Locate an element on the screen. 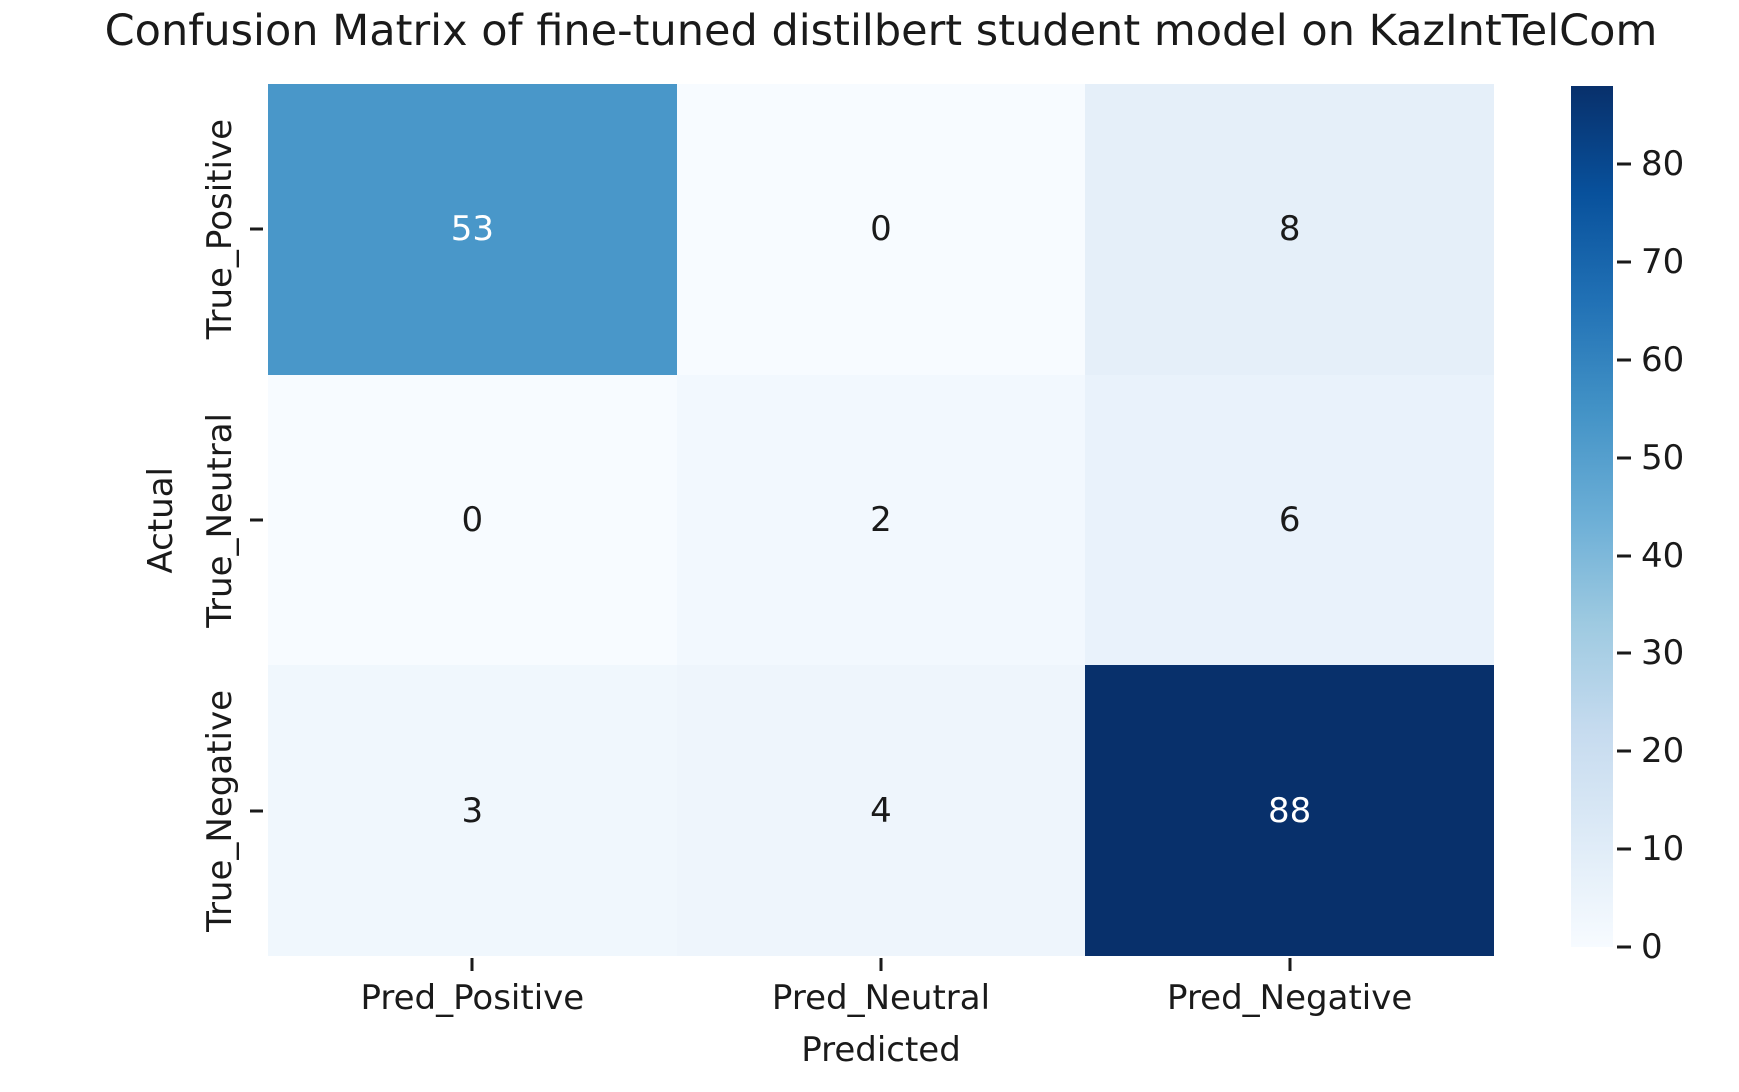  heatmap-cell-1-1: 2 is located at coordinates (881, 520).